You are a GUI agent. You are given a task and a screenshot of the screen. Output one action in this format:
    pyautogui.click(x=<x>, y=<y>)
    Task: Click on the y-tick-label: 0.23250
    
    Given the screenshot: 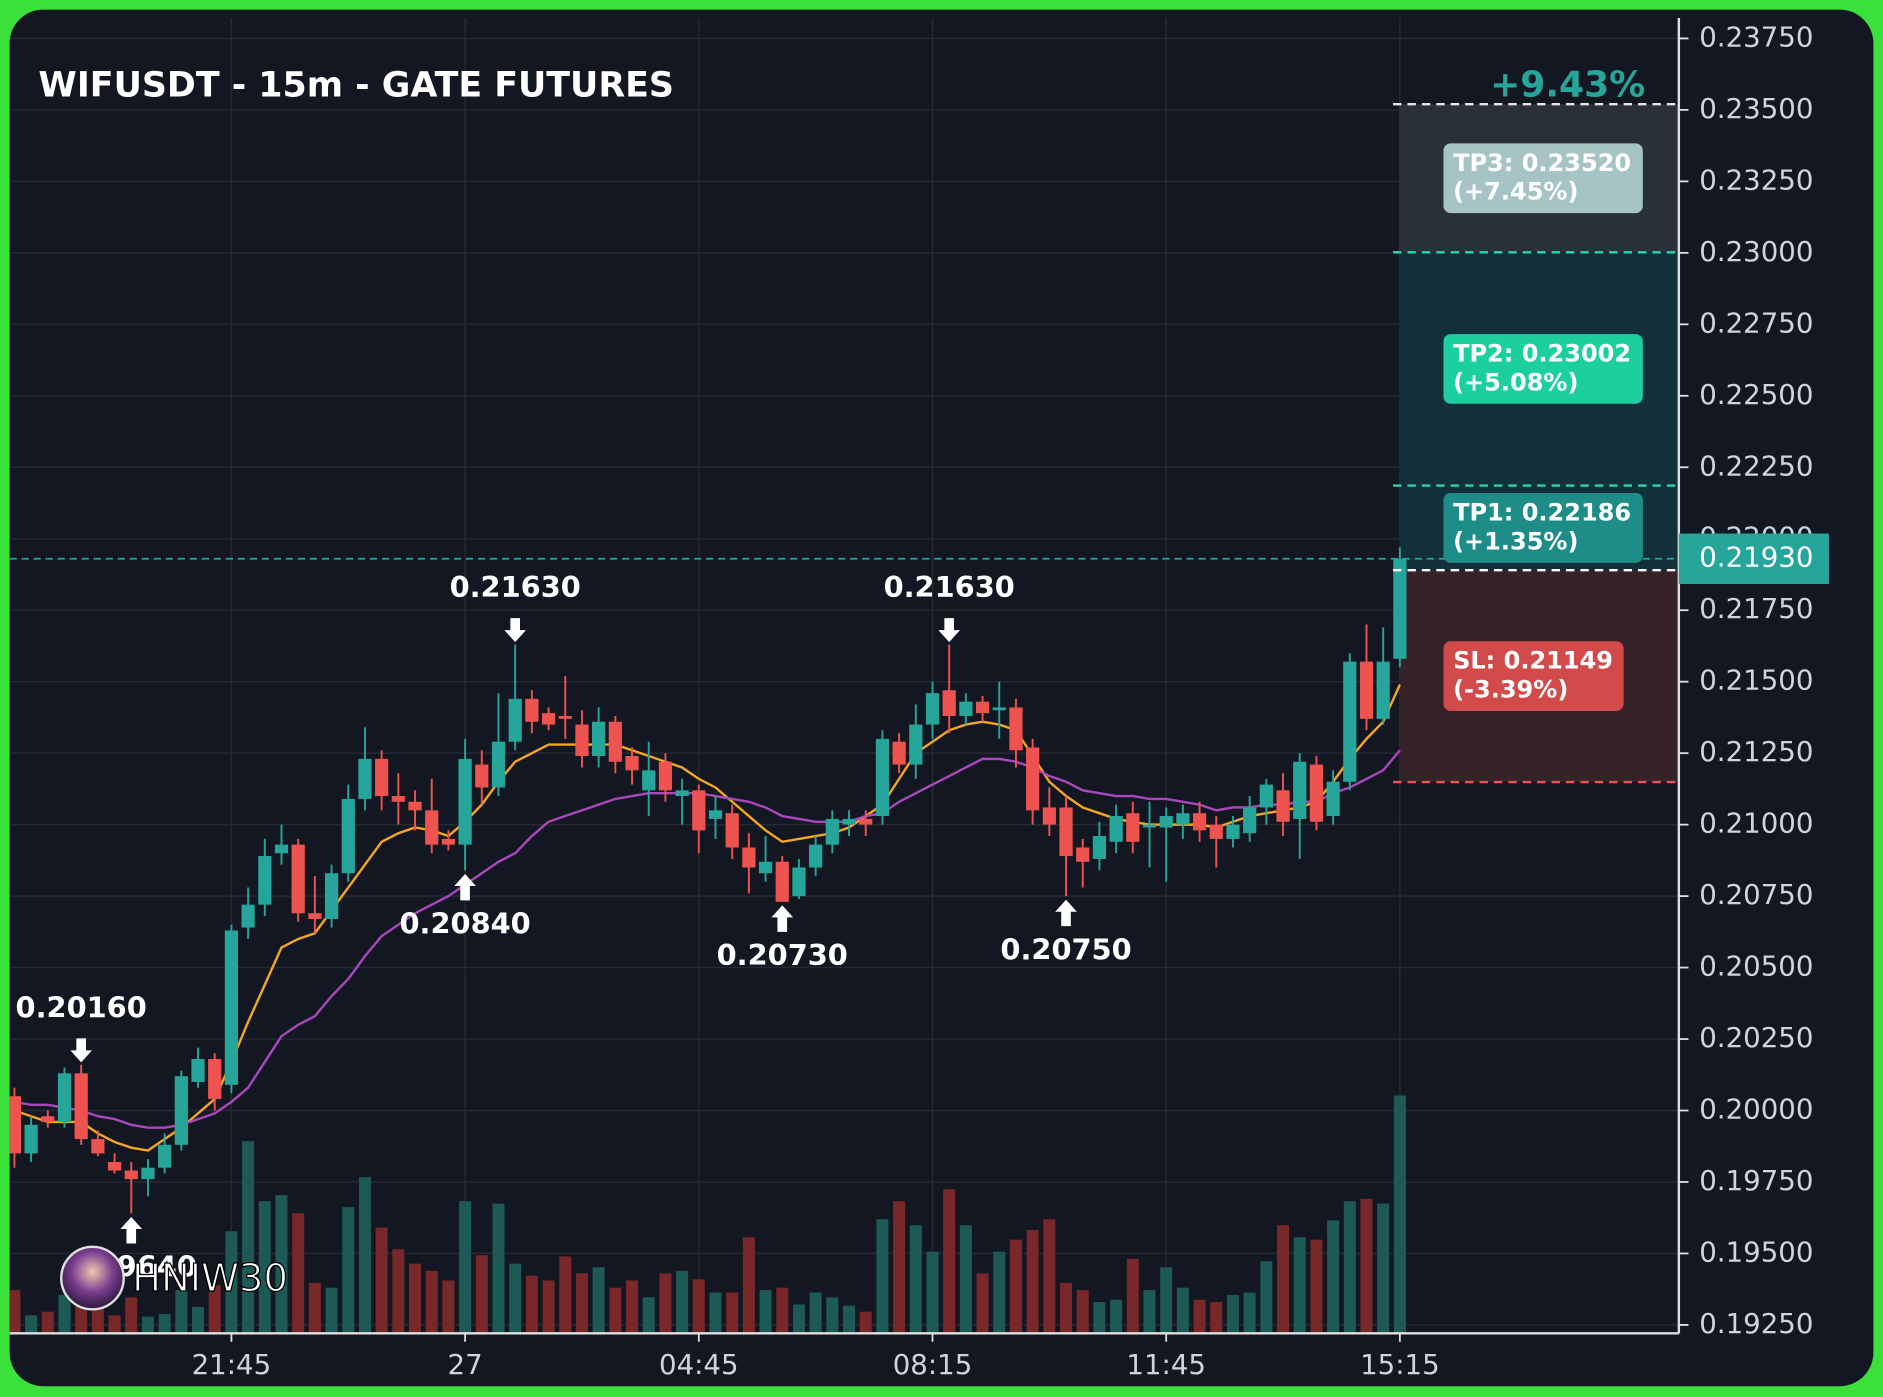 What is the action you would take?
    pyautogui.click(x=1756, y=179)
    